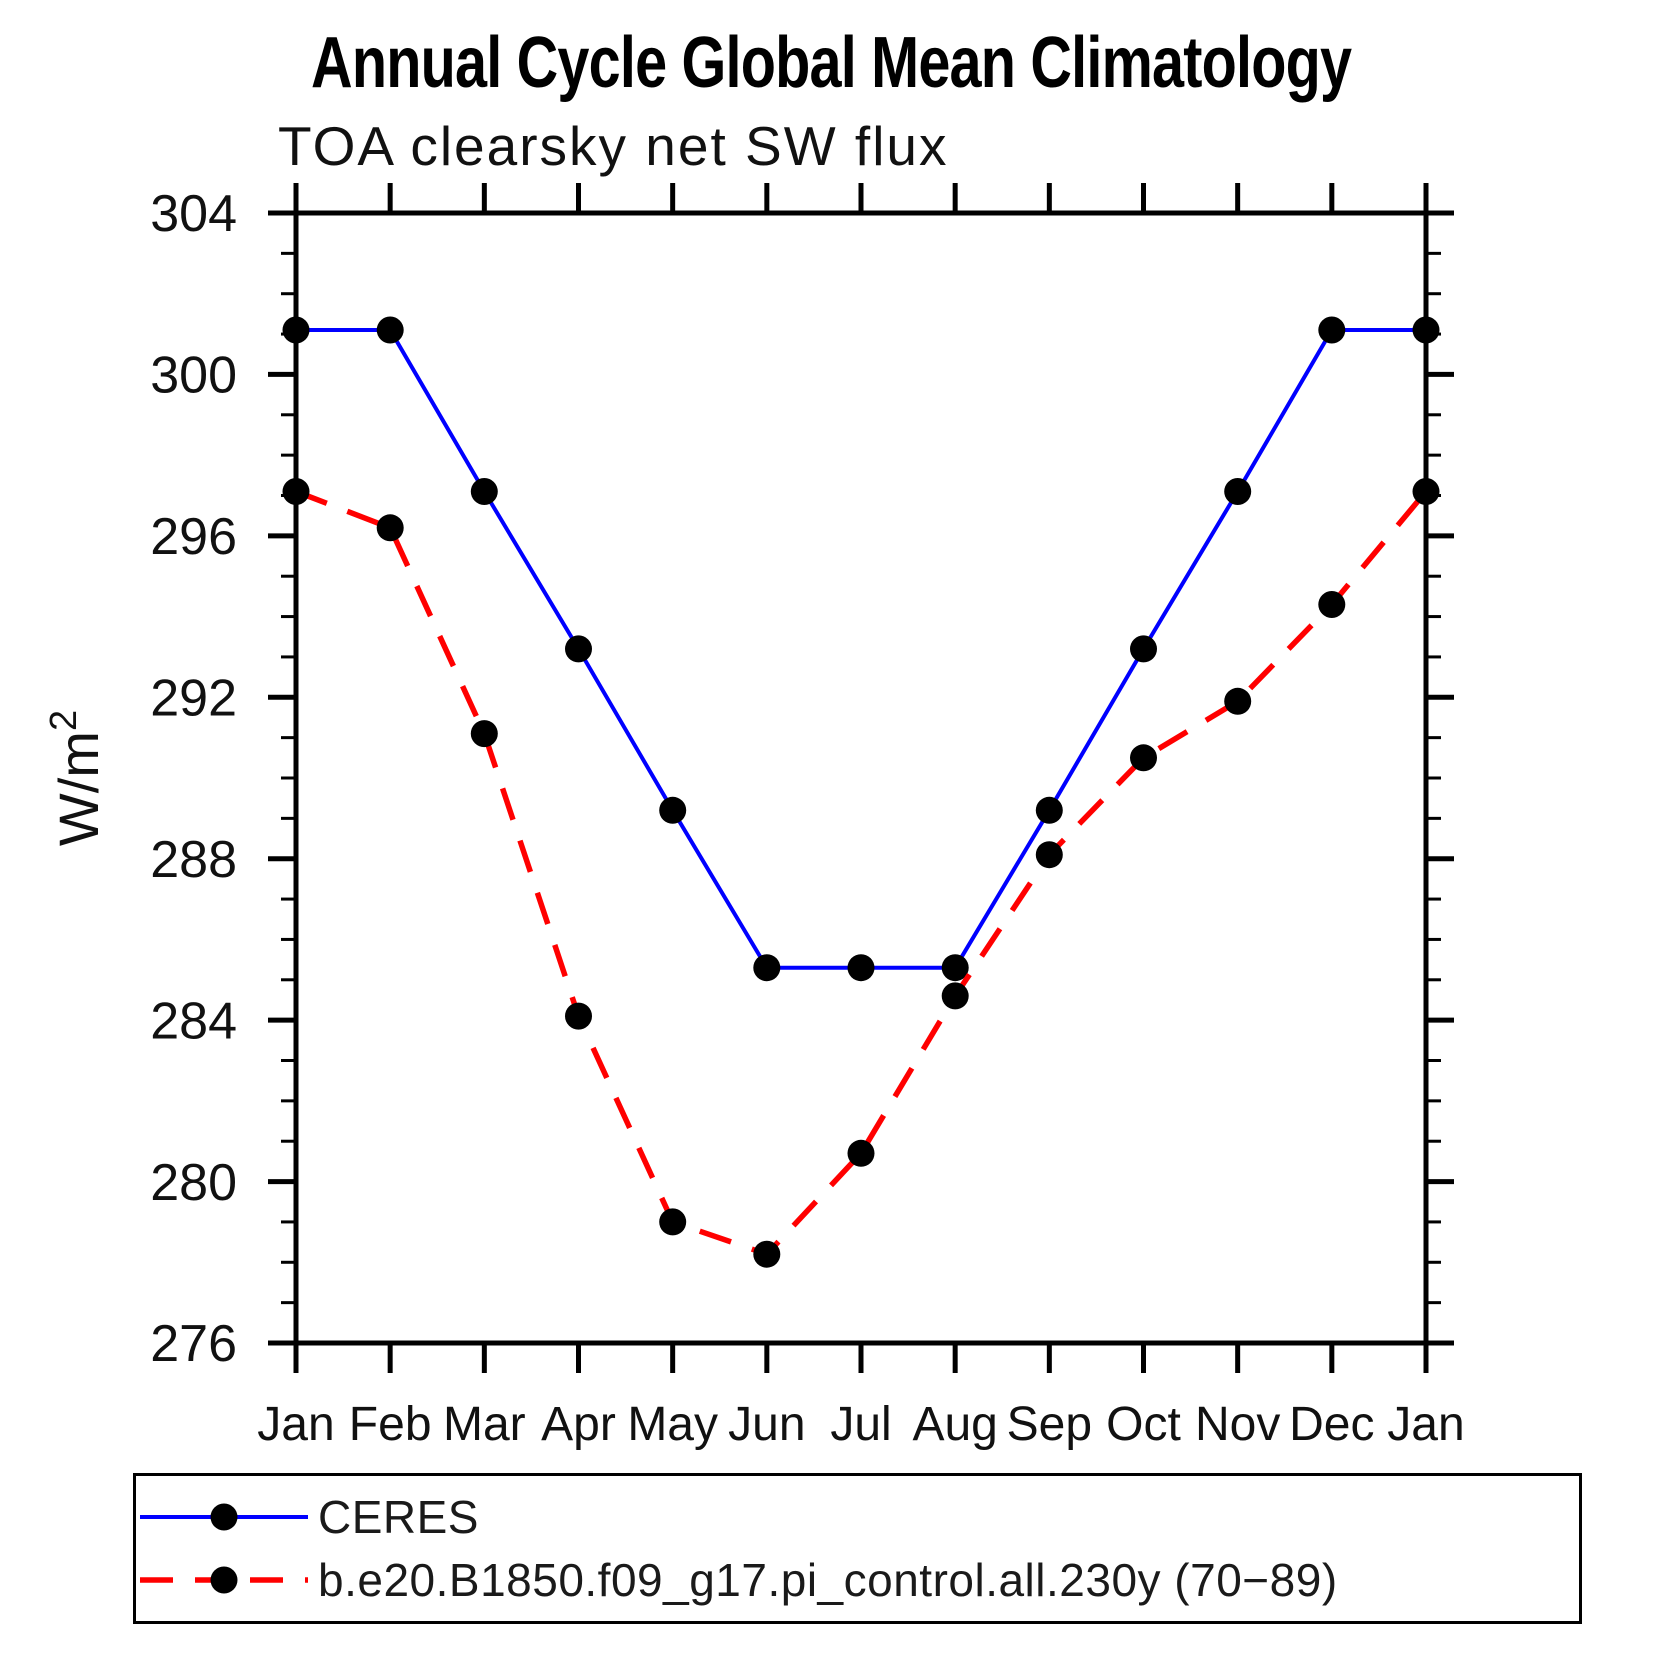 Image resolution: width=1663 pixels, height=1663 pixels. Describe the element at coordinates (1143, 1424) in the screenshot. I see `month-label: Oct` at that location.